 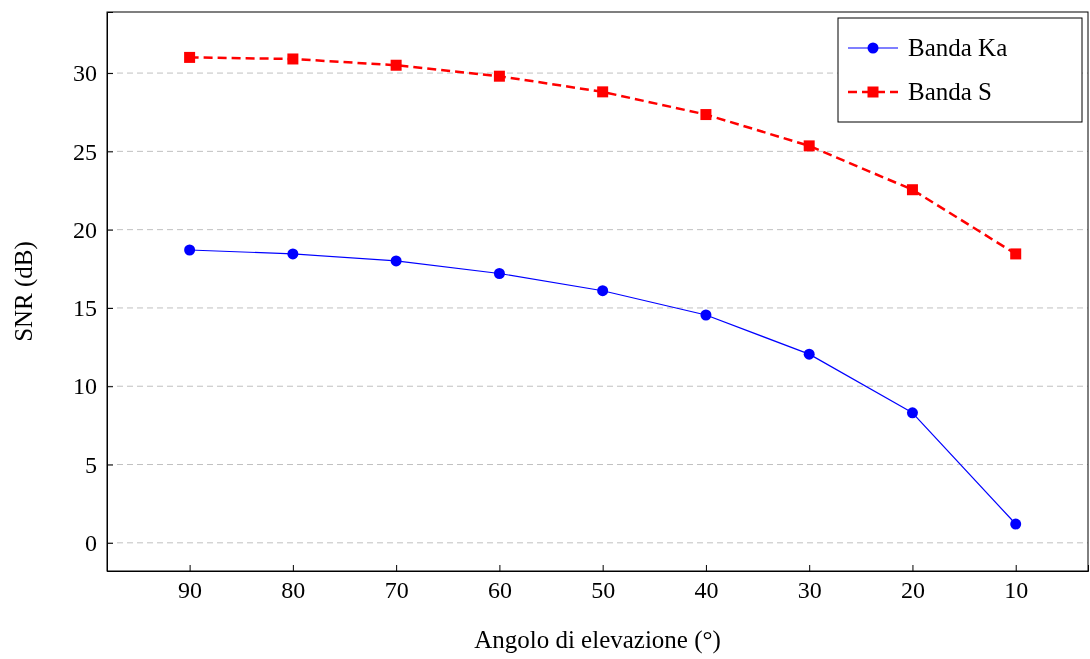 What do you see at coordinates (85, 73) in the screenshot?
I see `y-tick-label: 30` at bounding box center [85, 73].